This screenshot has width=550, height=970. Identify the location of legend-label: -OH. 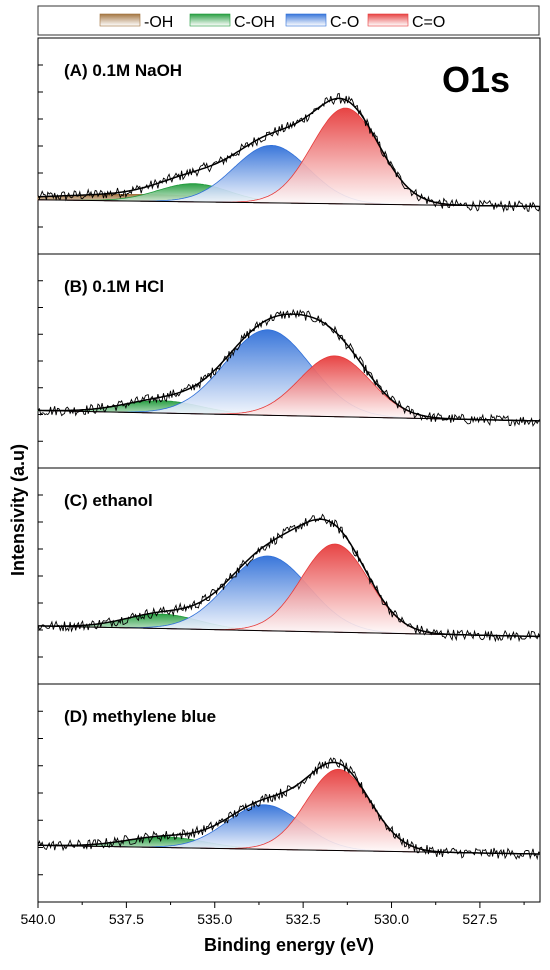
(158, 22).